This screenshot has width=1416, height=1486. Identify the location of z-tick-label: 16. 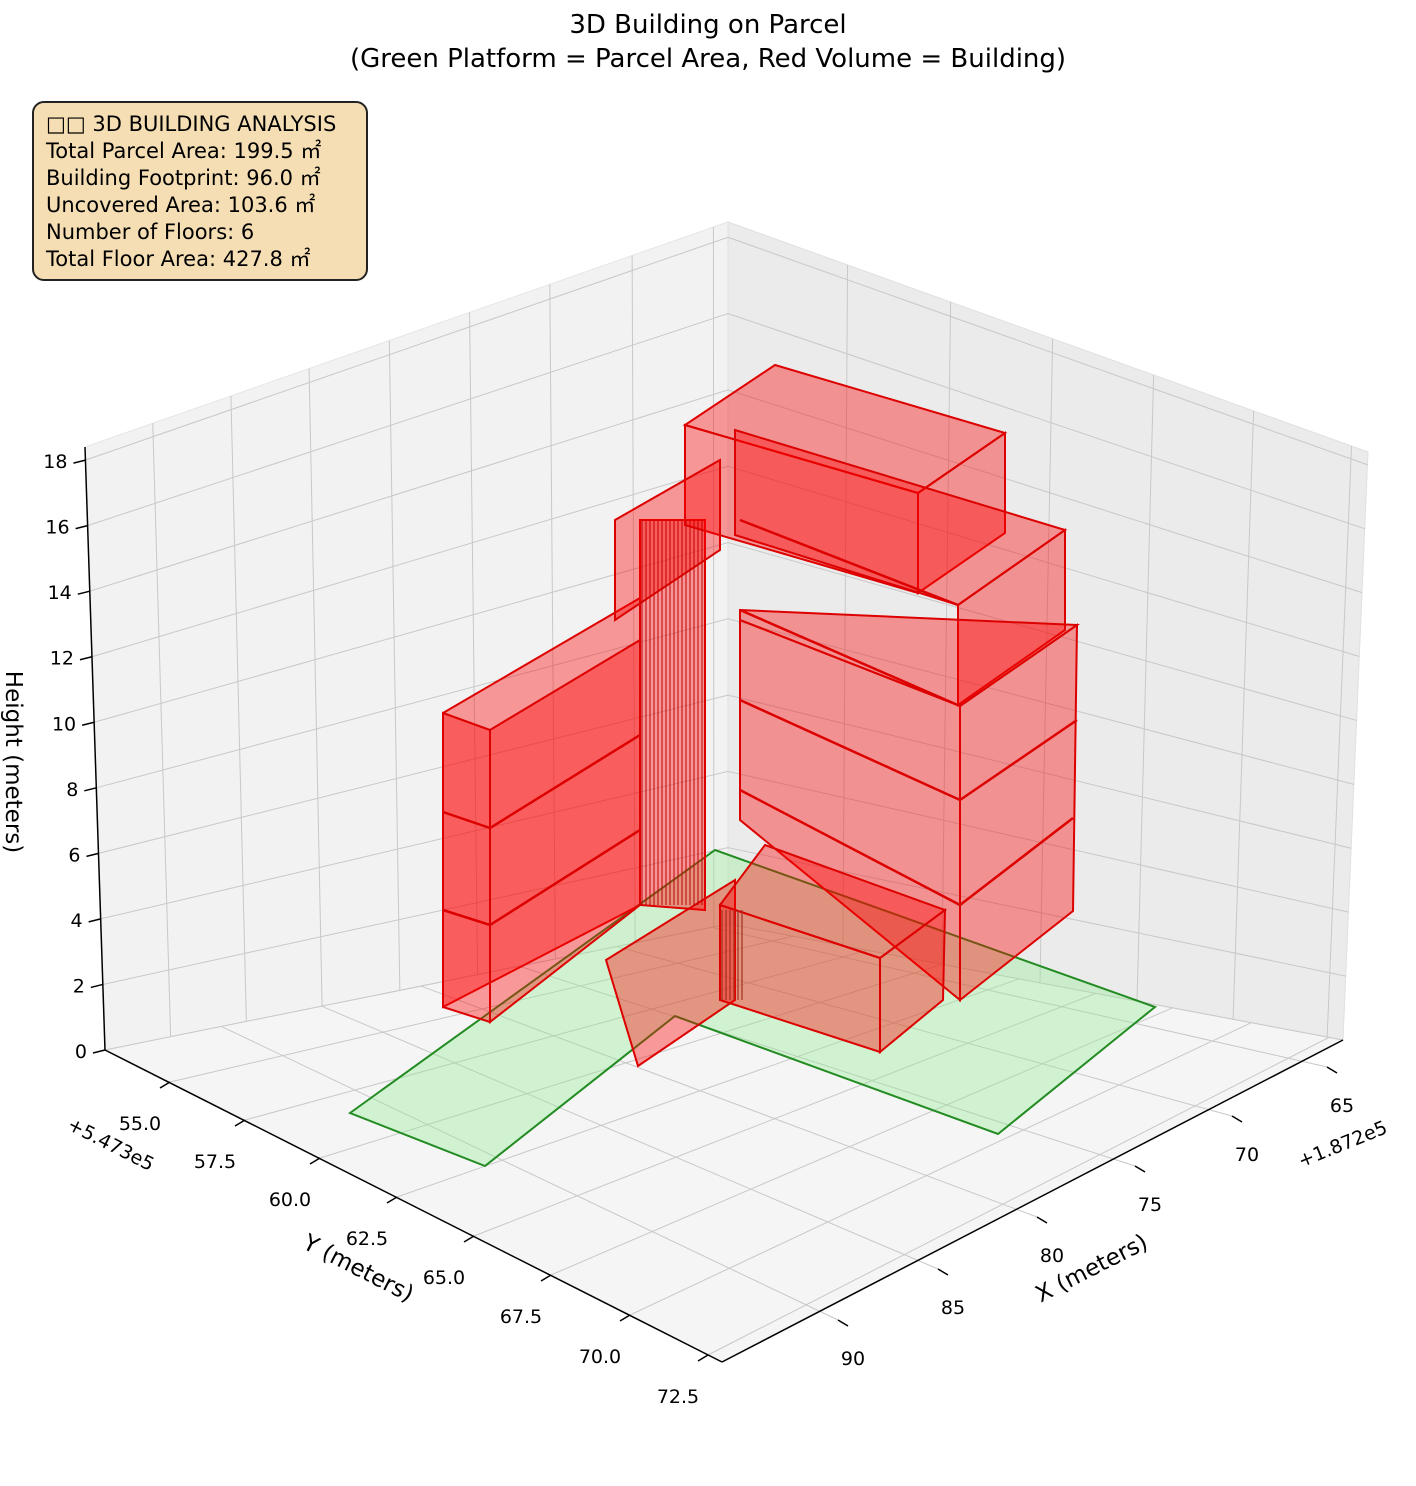
(57, 528).